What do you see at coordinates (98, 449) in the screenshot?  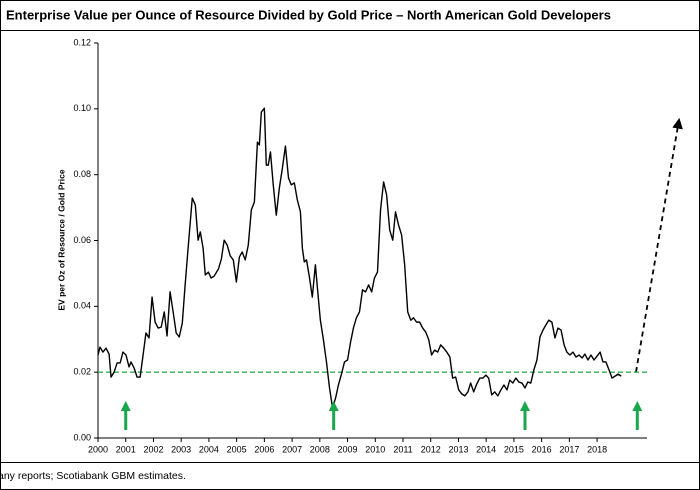 I see `x-tick-label: 2000` at bounding box center [98, 449].